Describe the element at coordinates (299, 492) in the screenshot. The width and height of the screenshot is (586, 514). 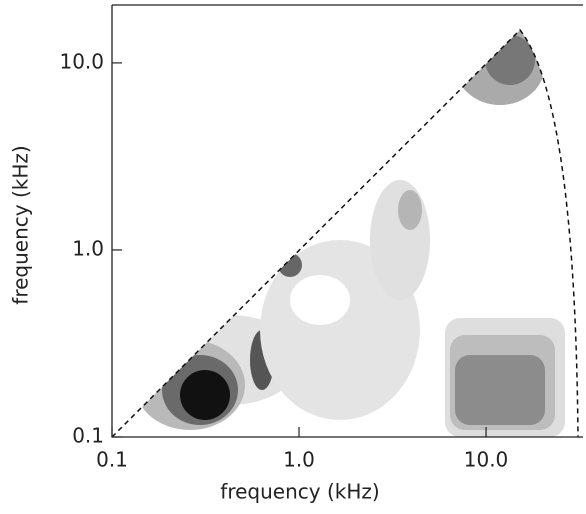
I see `x-axis-label: frequency (kHz)` at that location.